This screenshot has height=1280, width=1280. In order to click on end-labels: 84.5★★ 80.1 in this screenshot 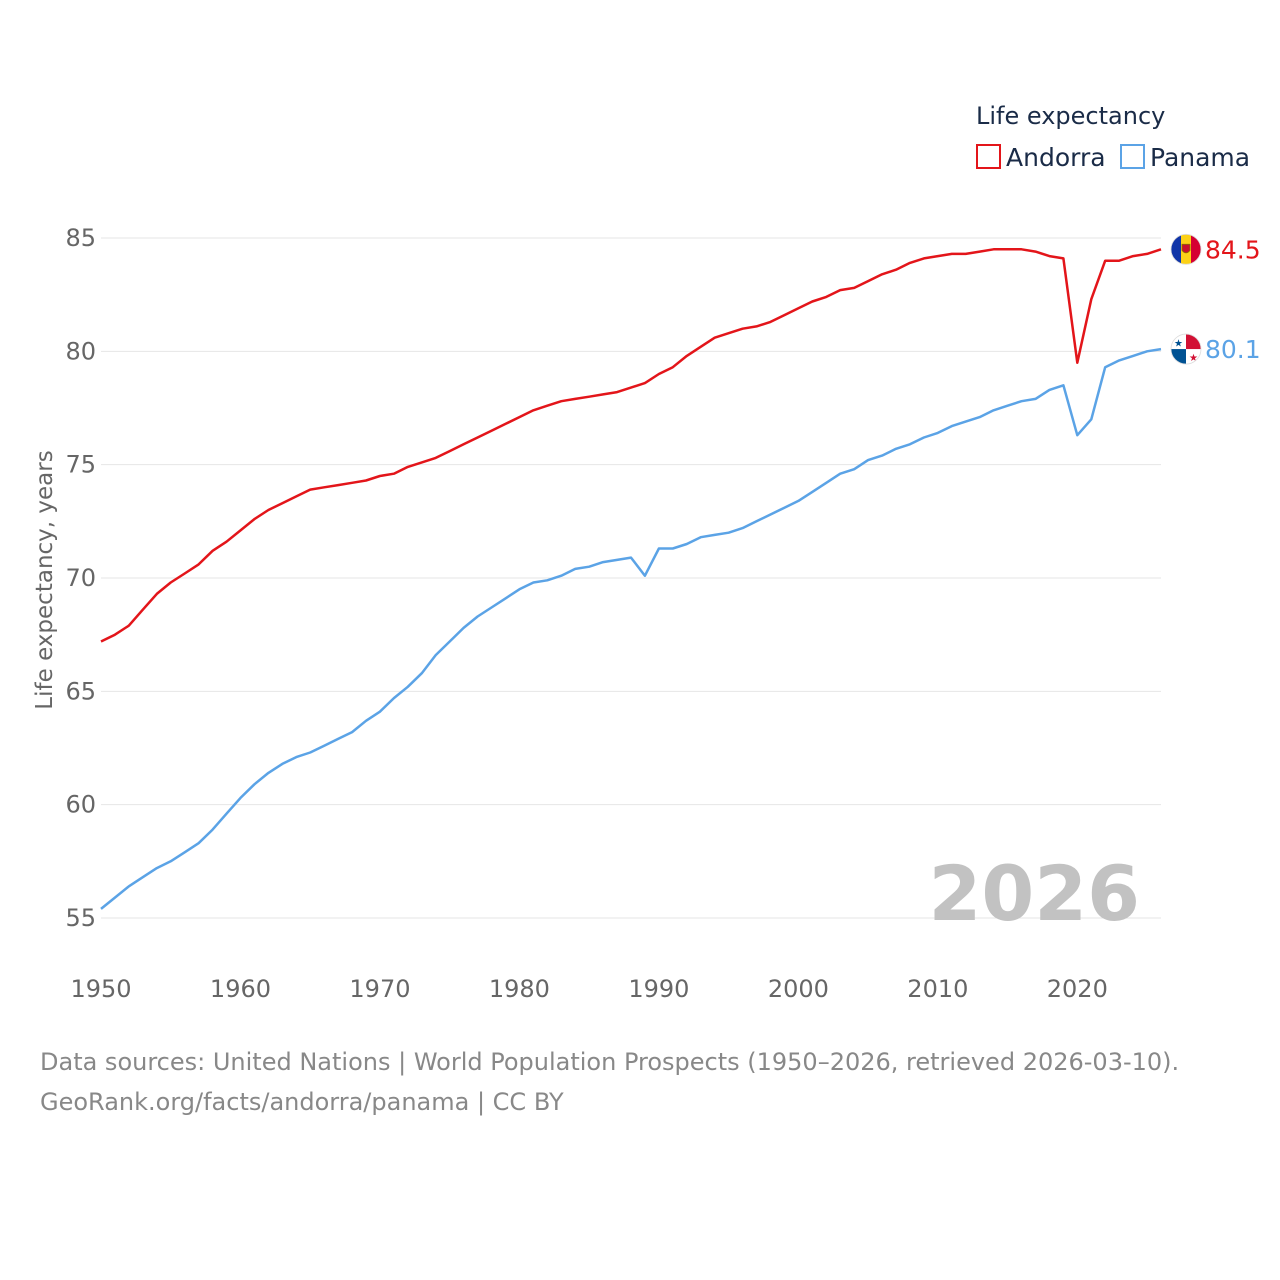, I will do `click(1215, 299)`.